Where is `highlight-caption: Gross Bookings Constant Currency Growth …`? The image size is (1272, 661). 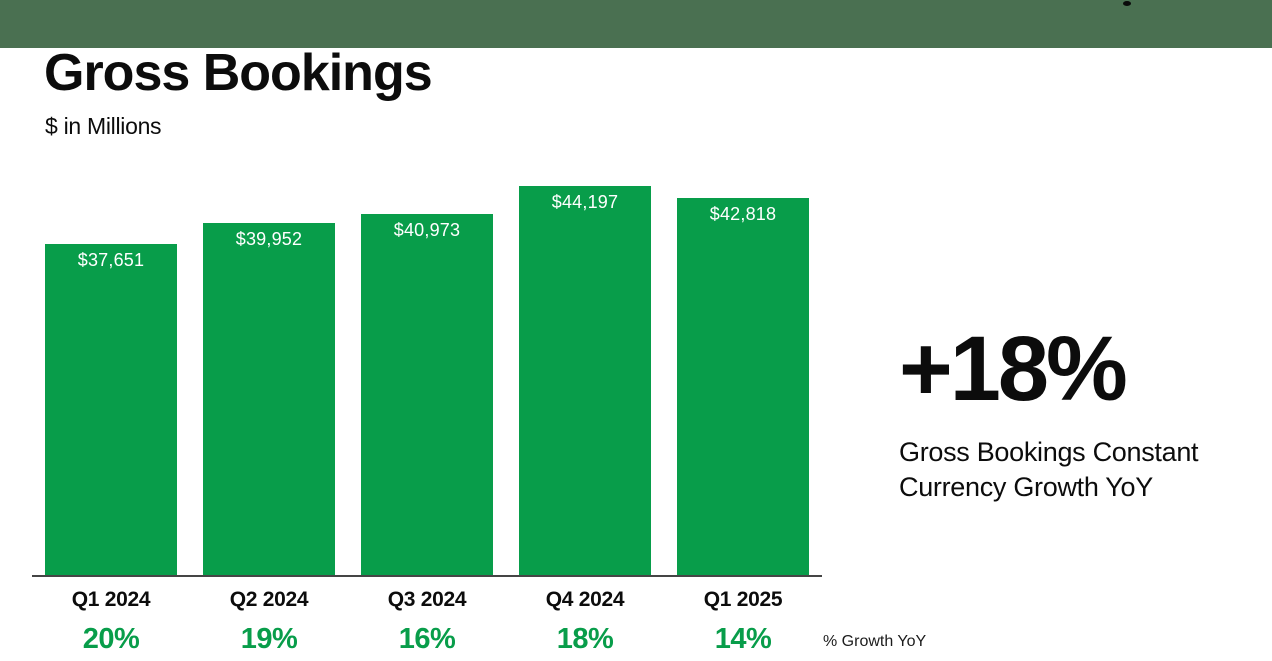 highlight-caption: Gross Bookings Constant Currency Growth … is located at coordinates (1074, 469).